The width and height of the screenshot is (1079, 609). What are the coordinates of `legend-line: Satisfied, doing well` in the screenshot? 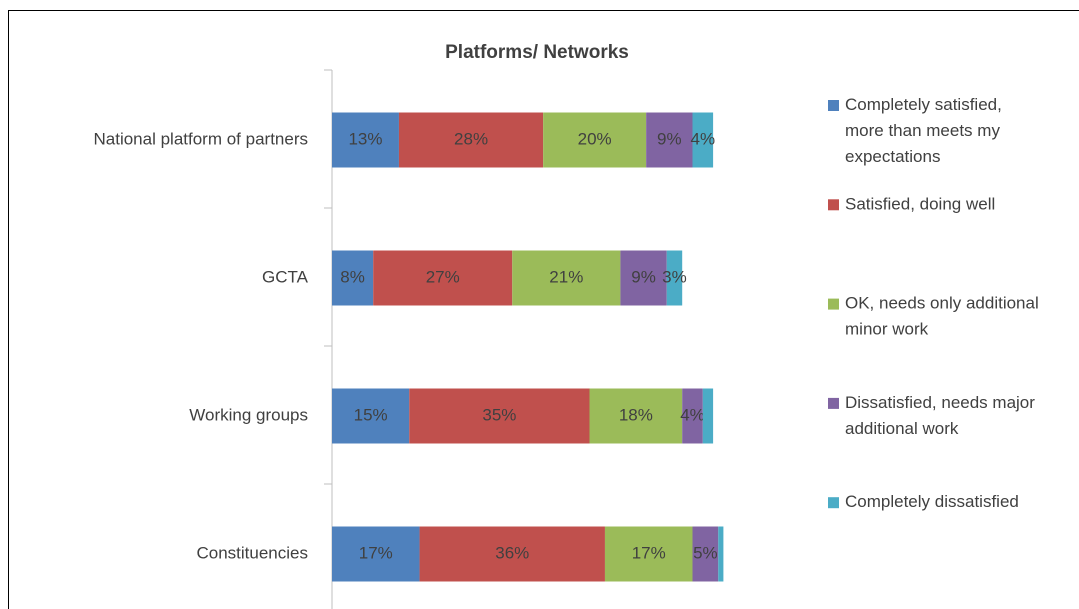 It's located at (920, 204).